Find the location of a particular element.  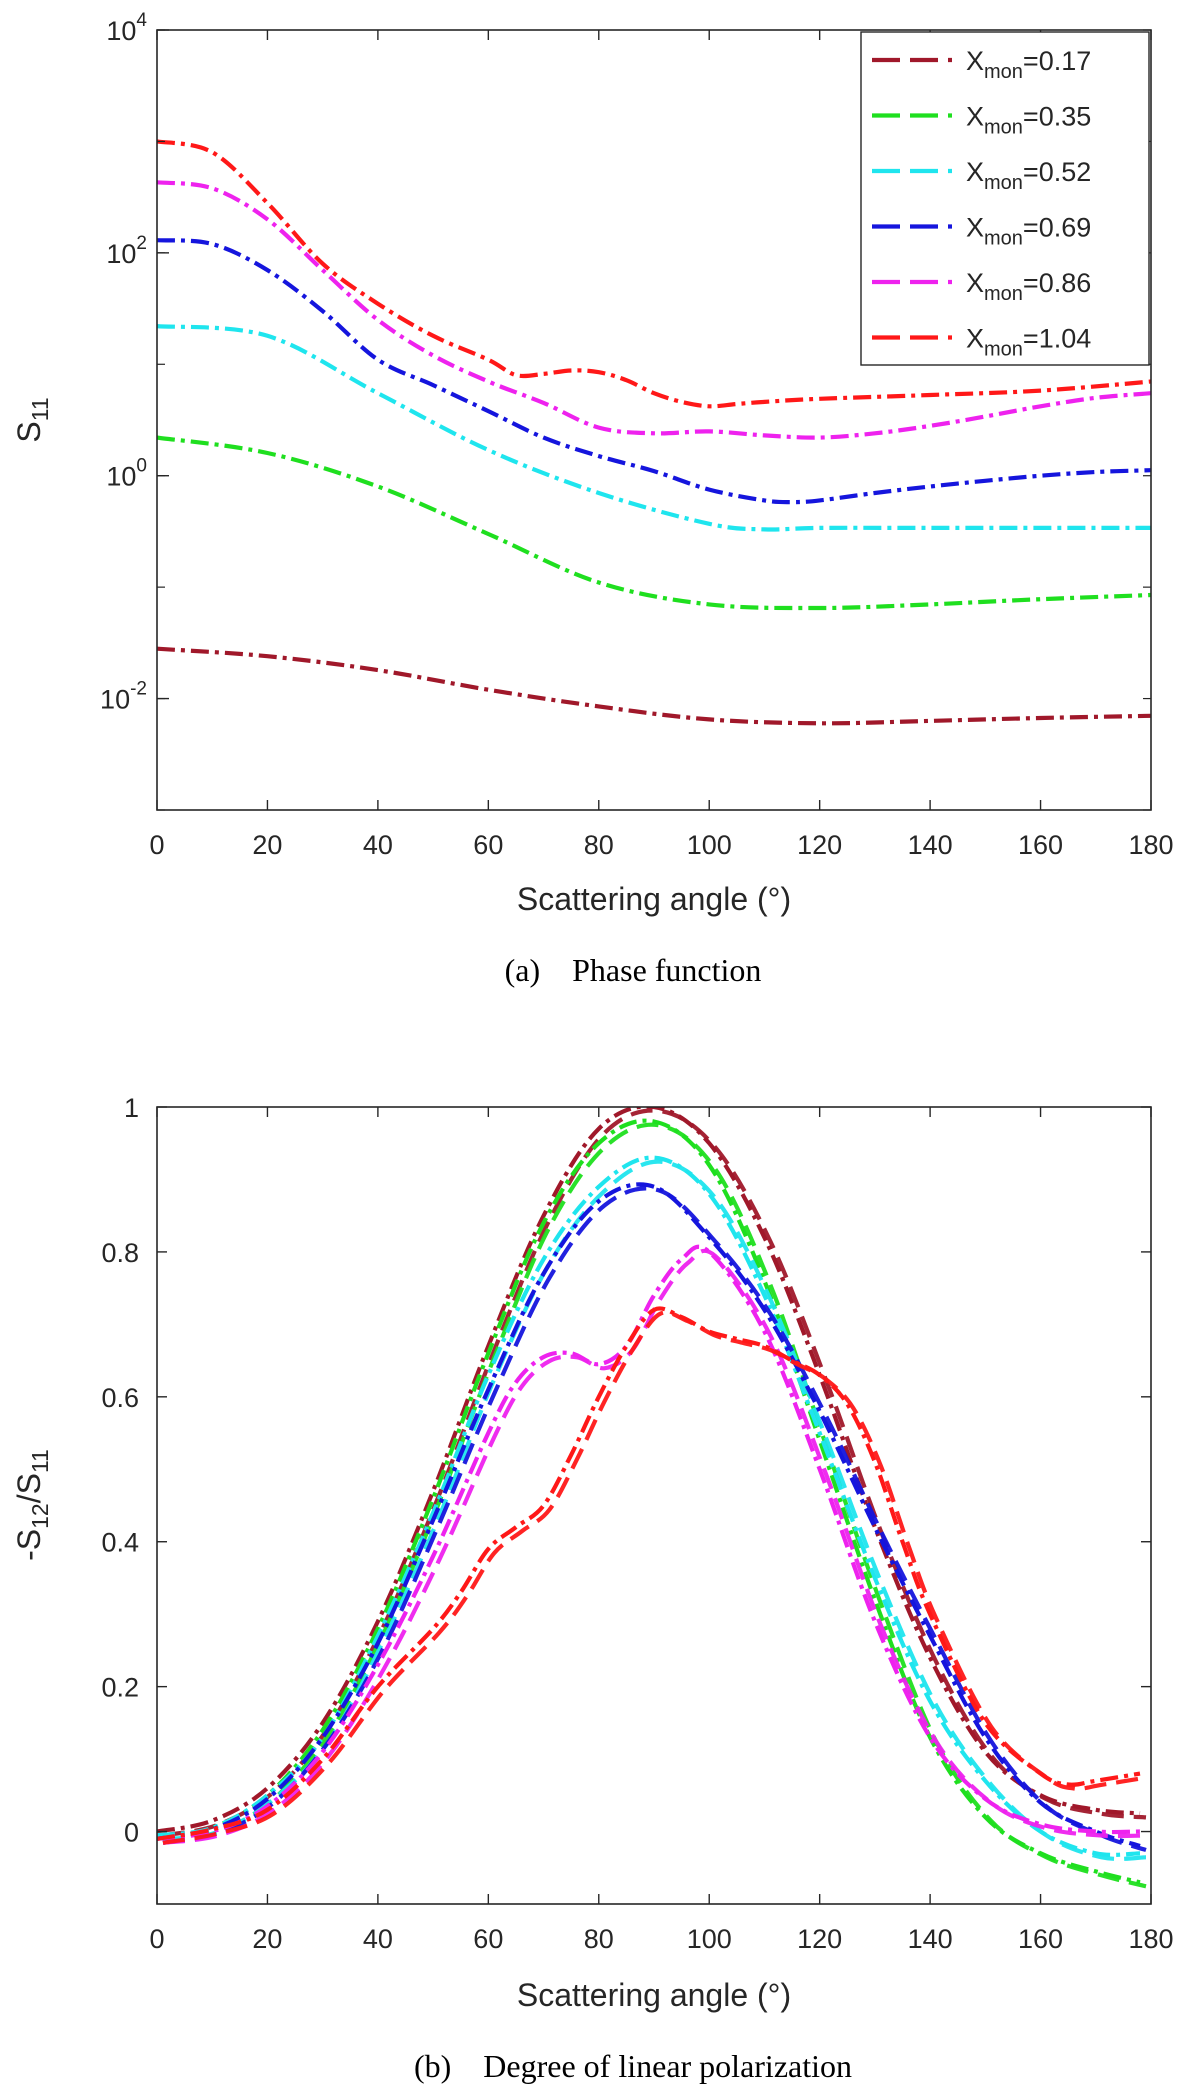

svg-text: S11 is located at coordinates (32, 419).